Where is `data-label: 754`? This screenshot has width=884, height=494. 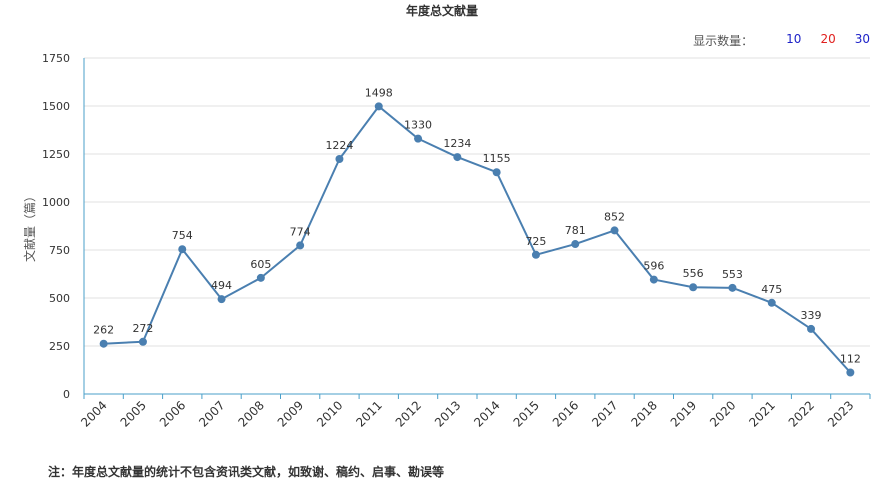
data-label: 754 is located at coordinates (182, 235).